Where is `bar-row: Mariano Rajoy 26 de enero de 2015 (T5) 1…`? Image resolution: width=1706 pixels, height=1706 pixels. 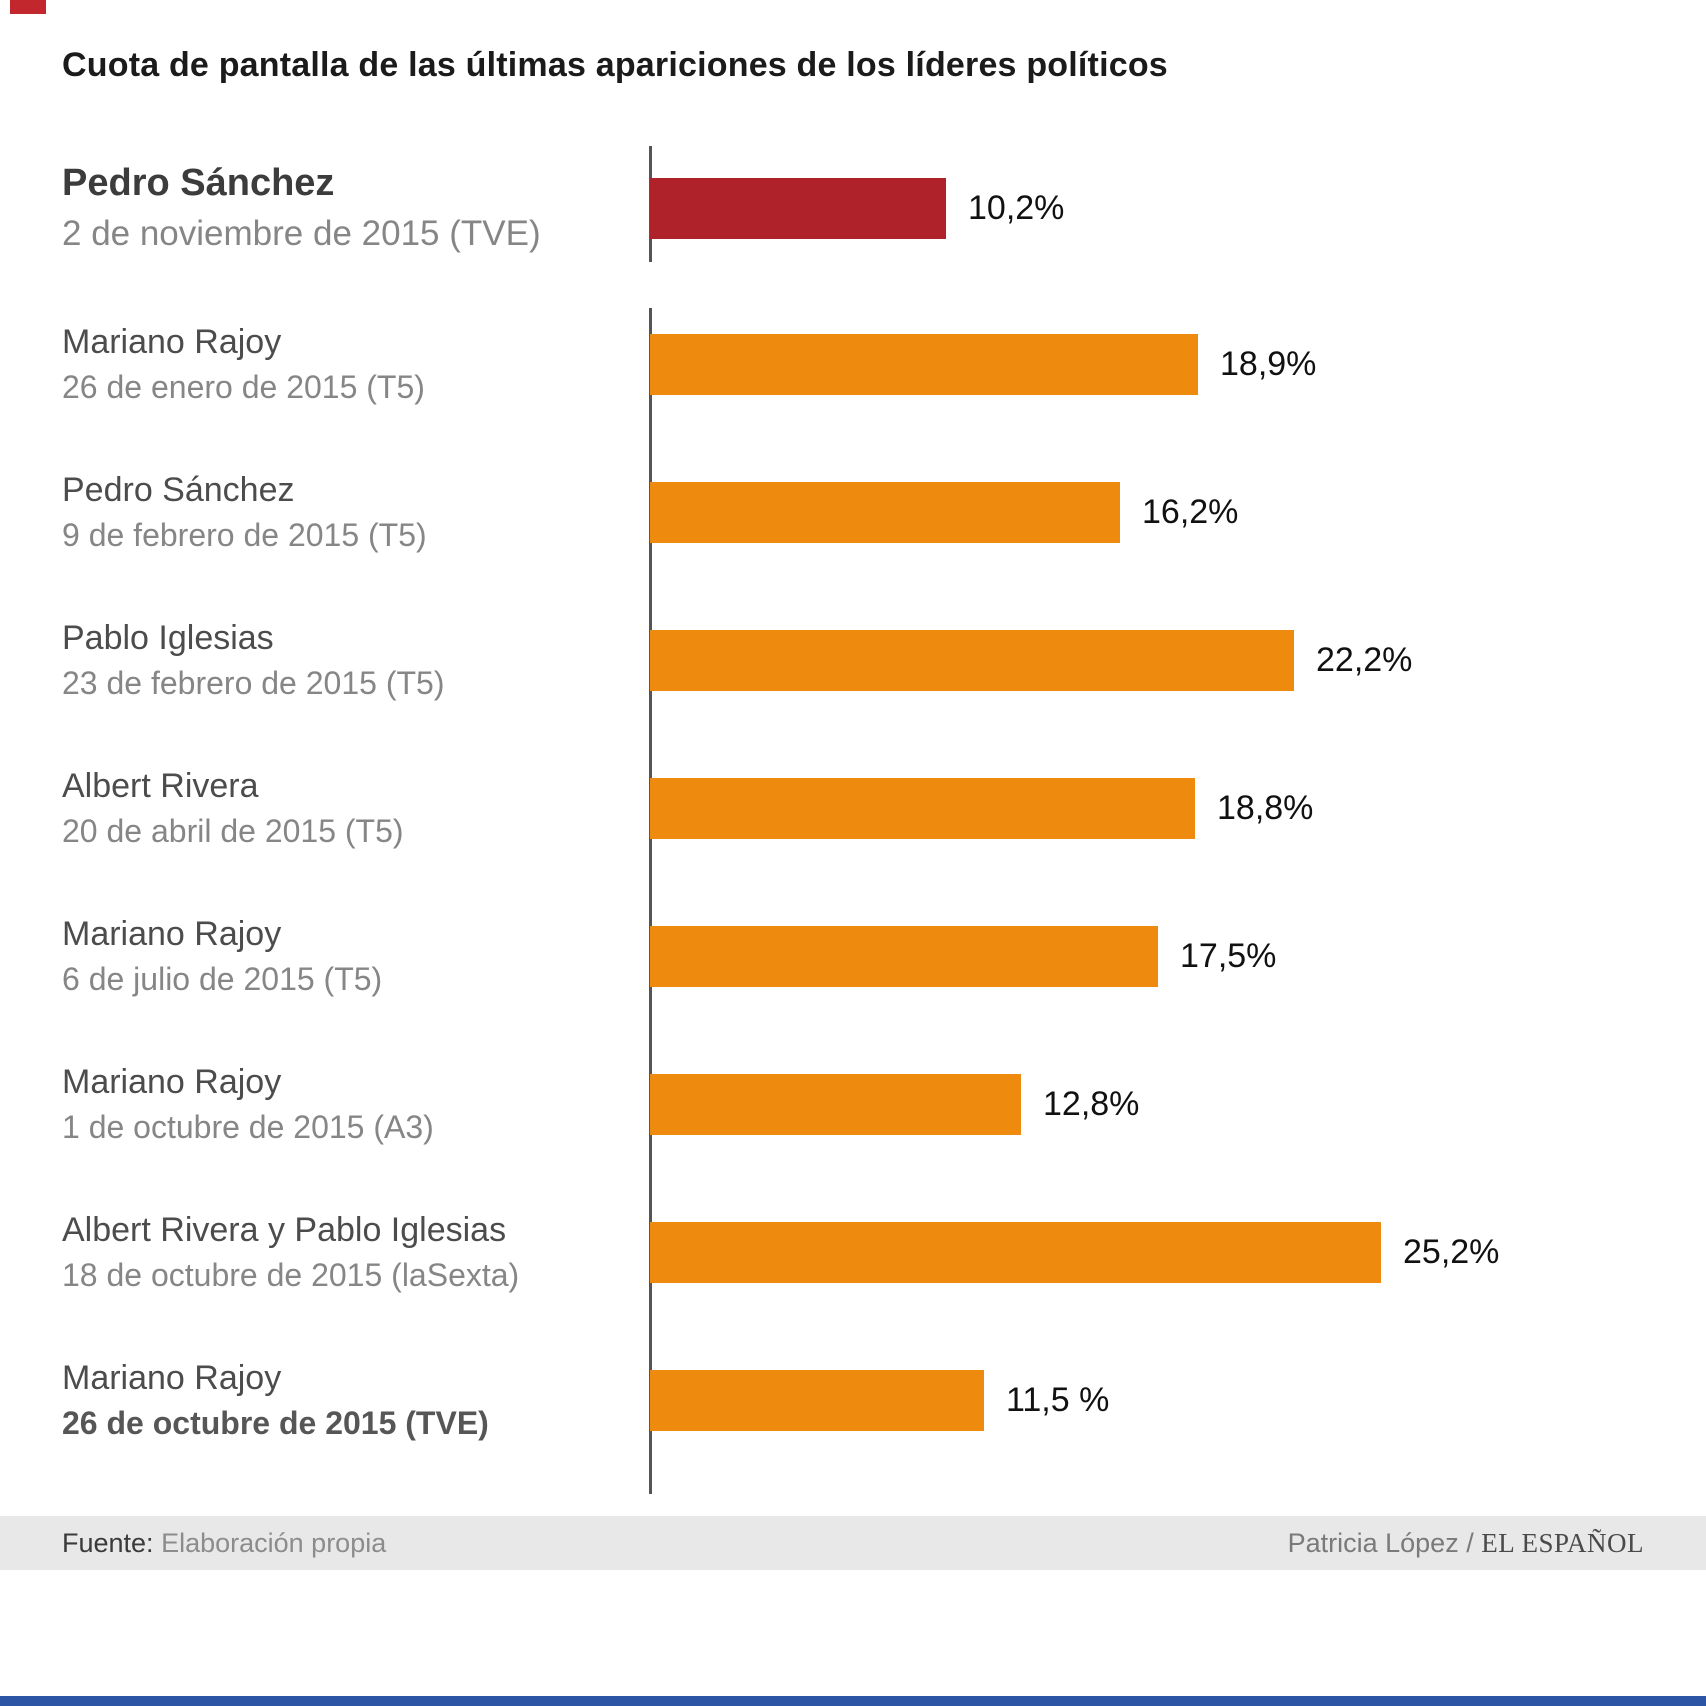
bar-row: Mariano Rajoy 26 de enero de 2015 (T5) 1… is located at coordinates (884, 364).